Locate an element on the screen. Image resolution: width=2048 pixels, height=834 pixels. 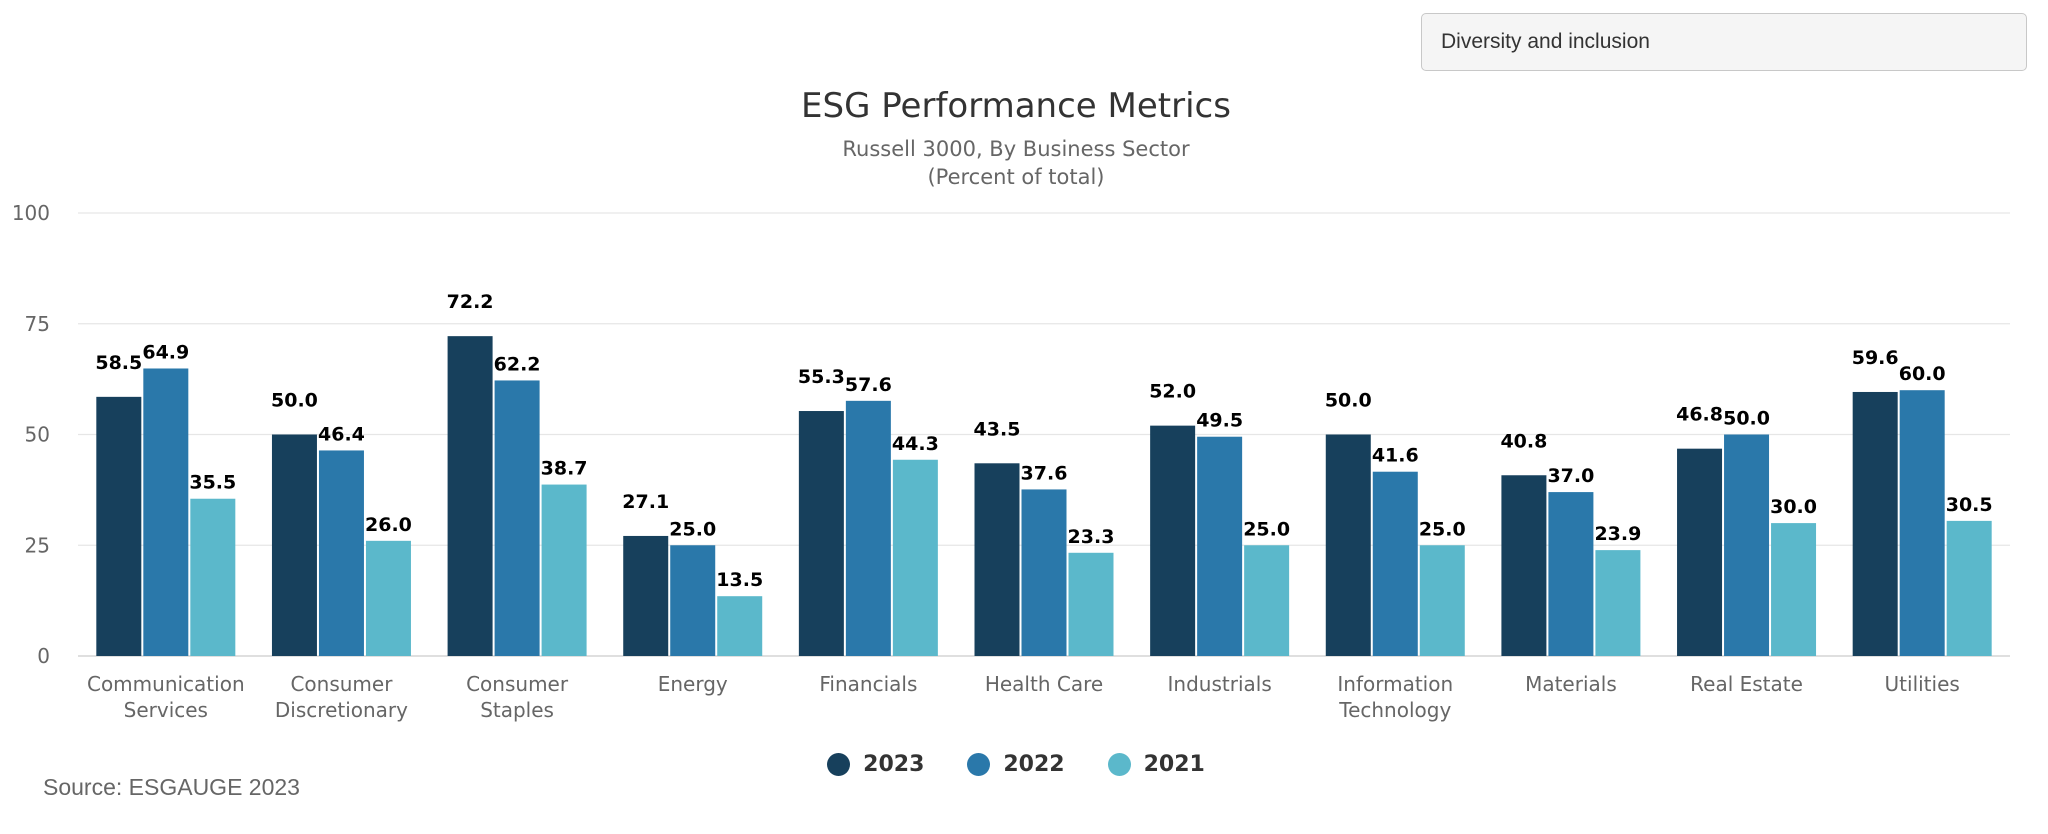
x-tick-label: Technology is located at coordinates (1394, 710).